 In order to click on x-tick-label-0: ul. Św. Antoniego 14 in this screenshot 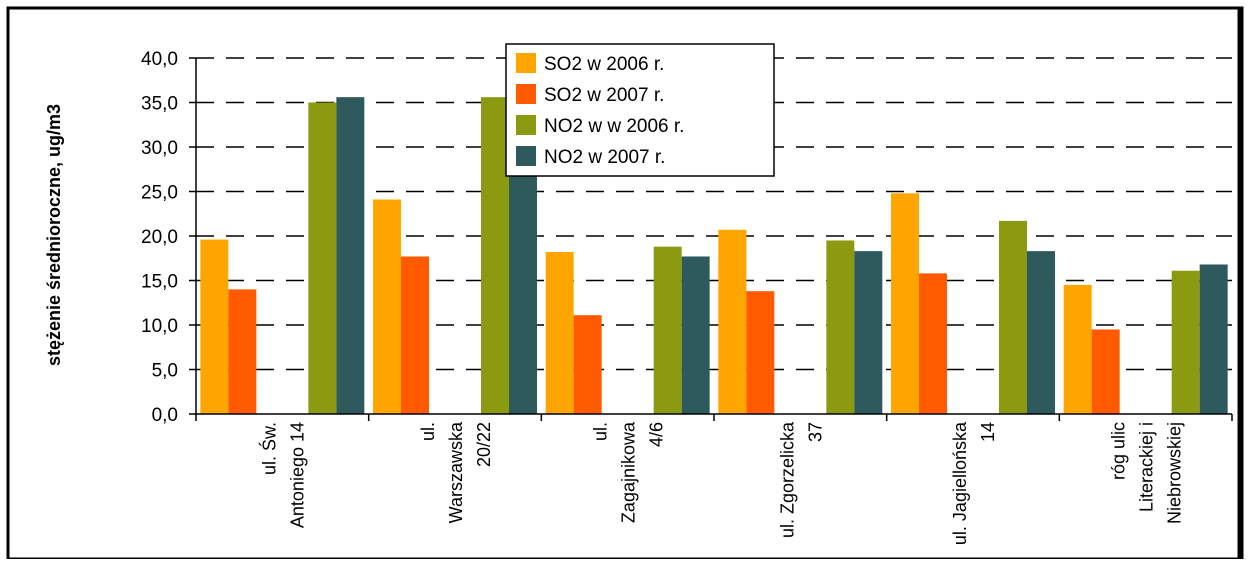, I will do `click(282, 475)`.